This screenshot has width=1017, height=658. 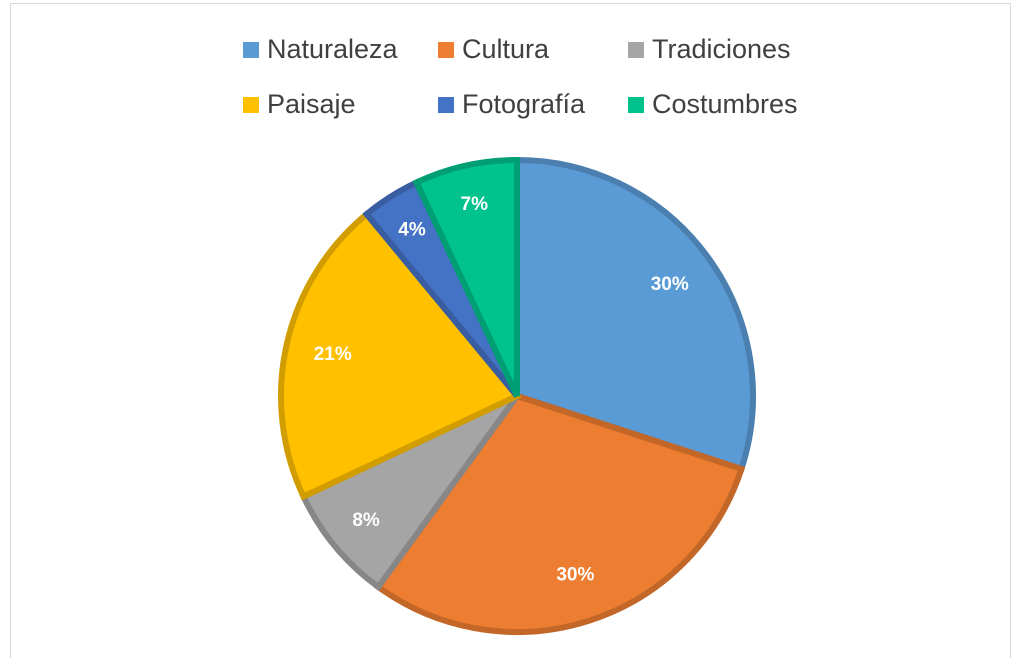 What do you see at coordinates (311, 104) in the screenshot?
I see `legend-label: Paisaje` at bounding box center [311, 104].